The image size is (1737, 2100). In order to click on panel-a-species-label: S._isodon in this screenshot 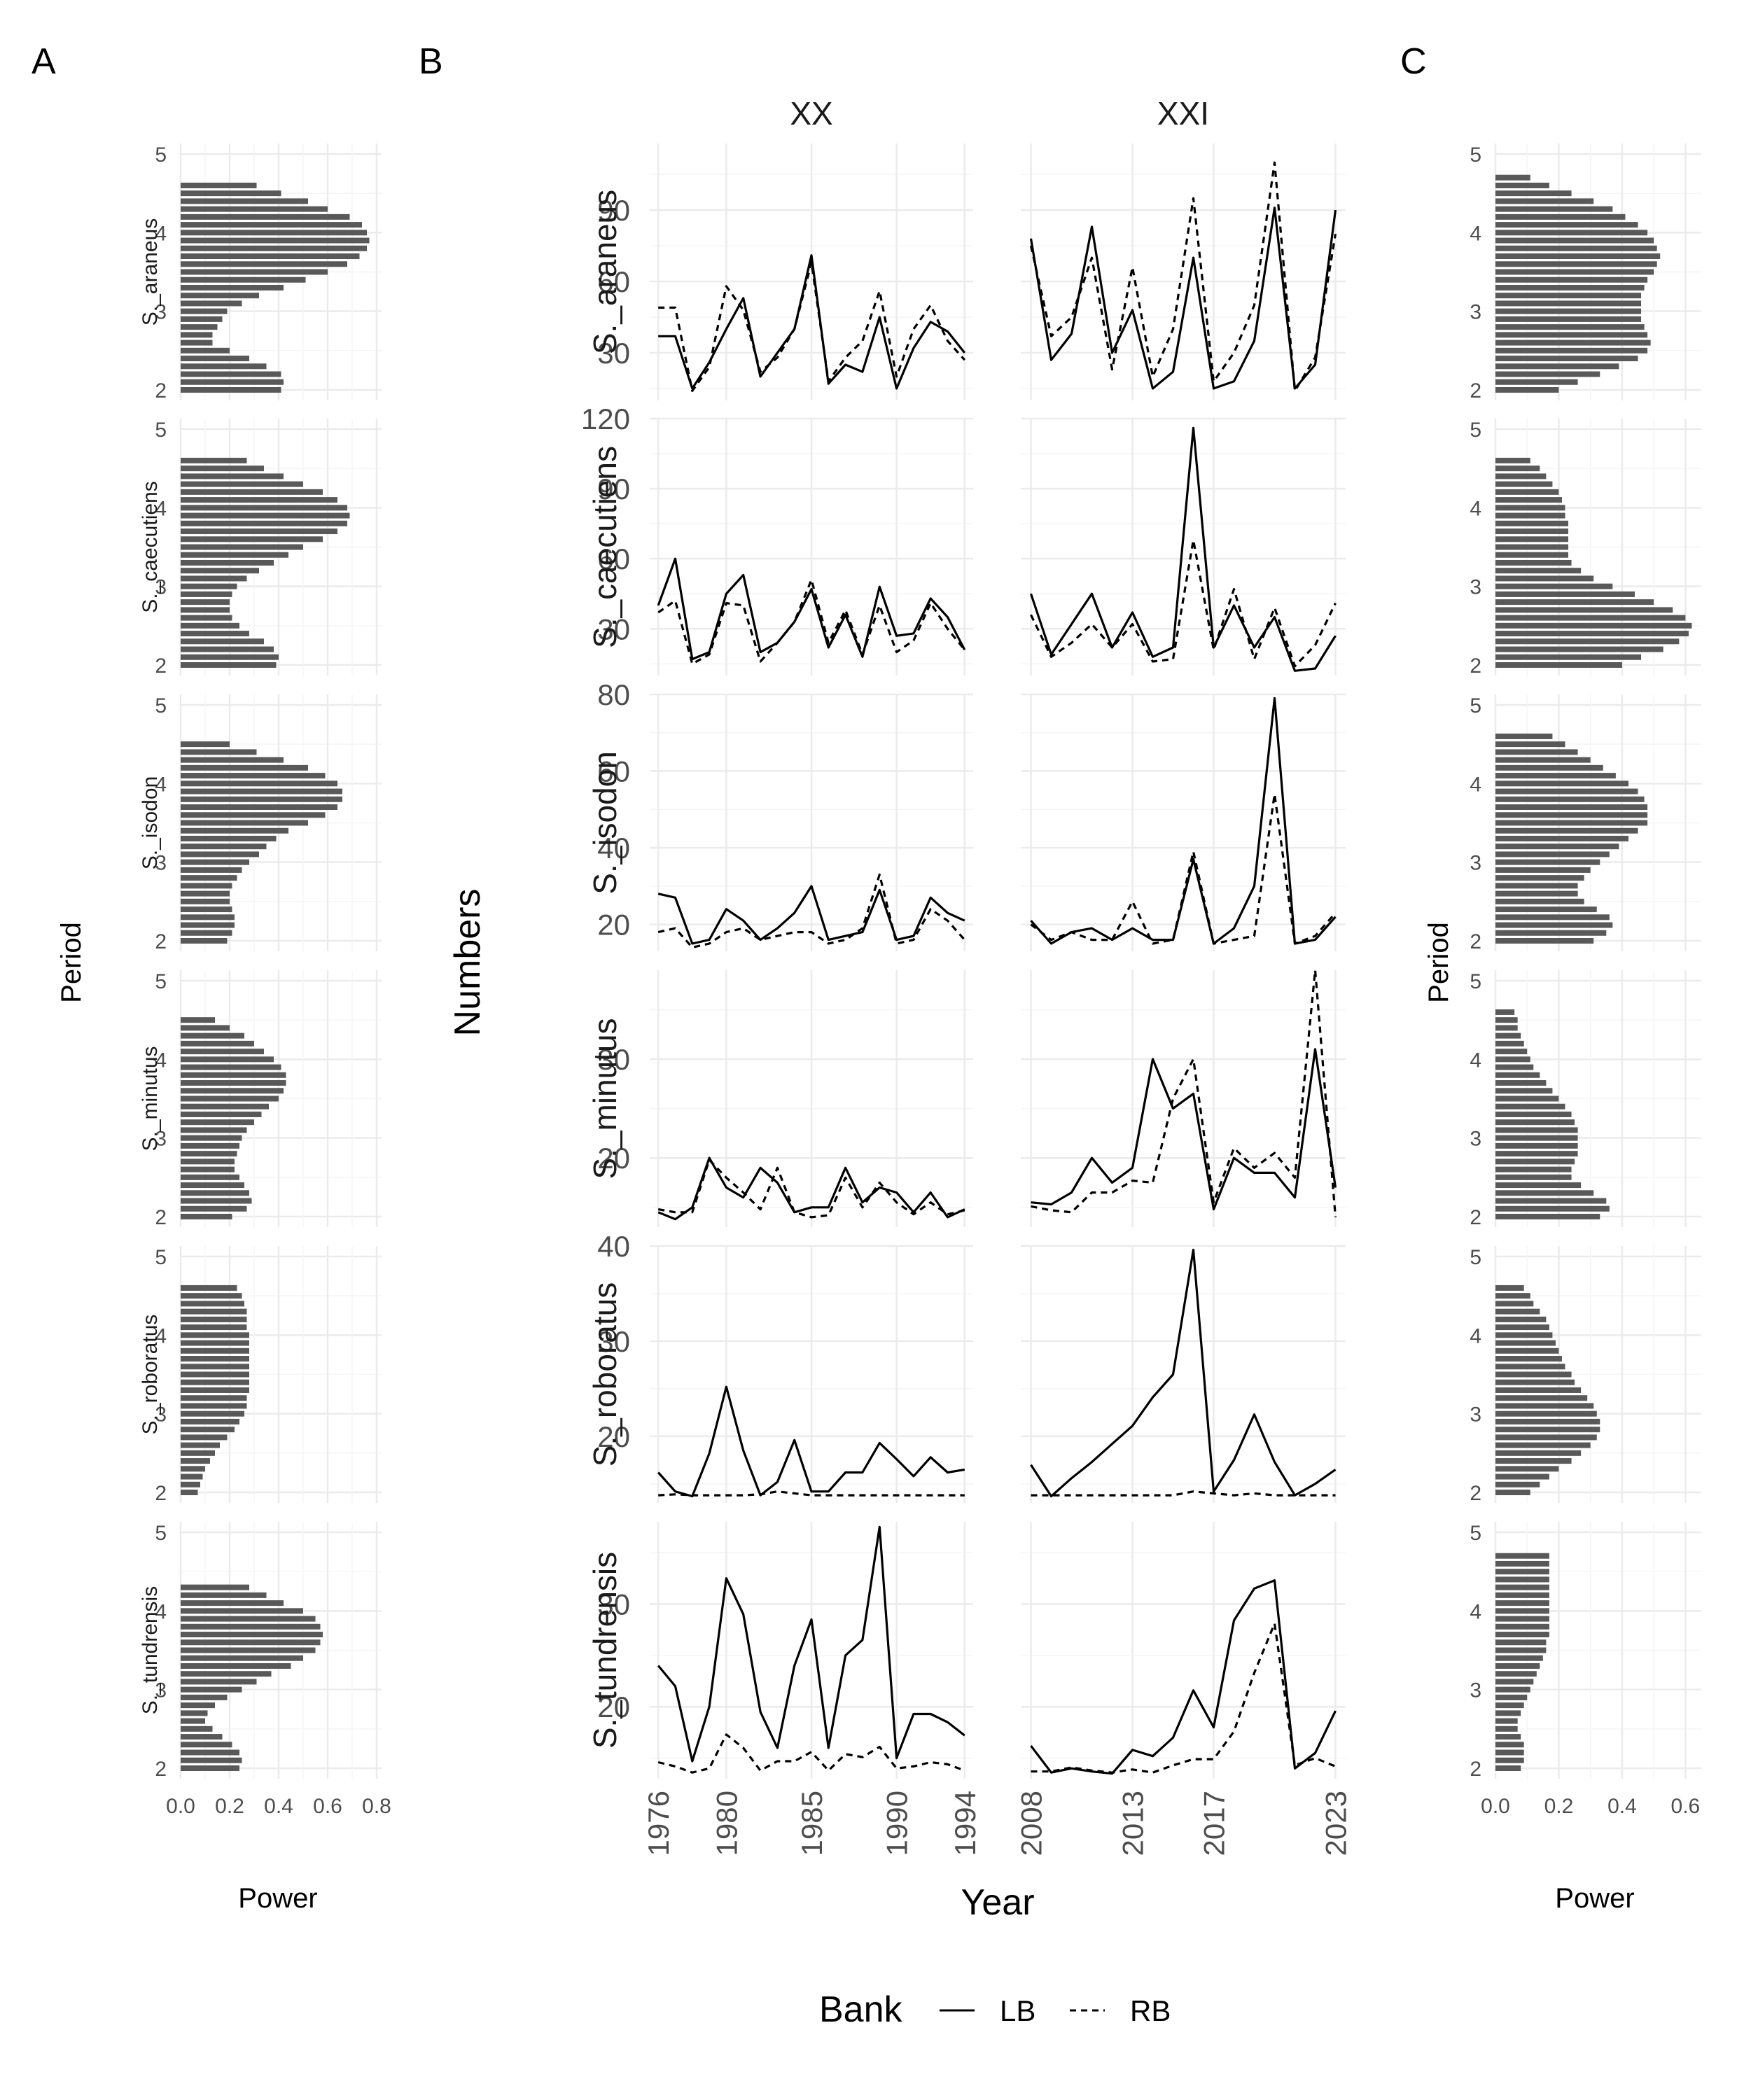, I will do `click(150, 822)`.